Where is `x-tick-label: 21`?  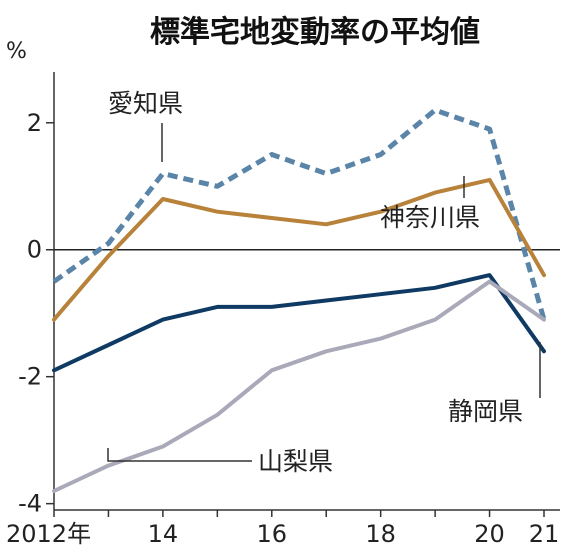 x-tick-label: 21 is located at coordinates (544, 534).